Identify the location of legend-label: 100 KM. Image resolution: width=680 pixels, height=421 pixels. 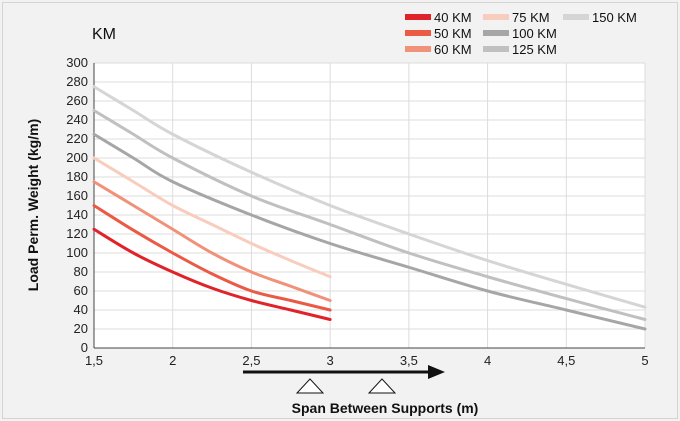
(534, 33).